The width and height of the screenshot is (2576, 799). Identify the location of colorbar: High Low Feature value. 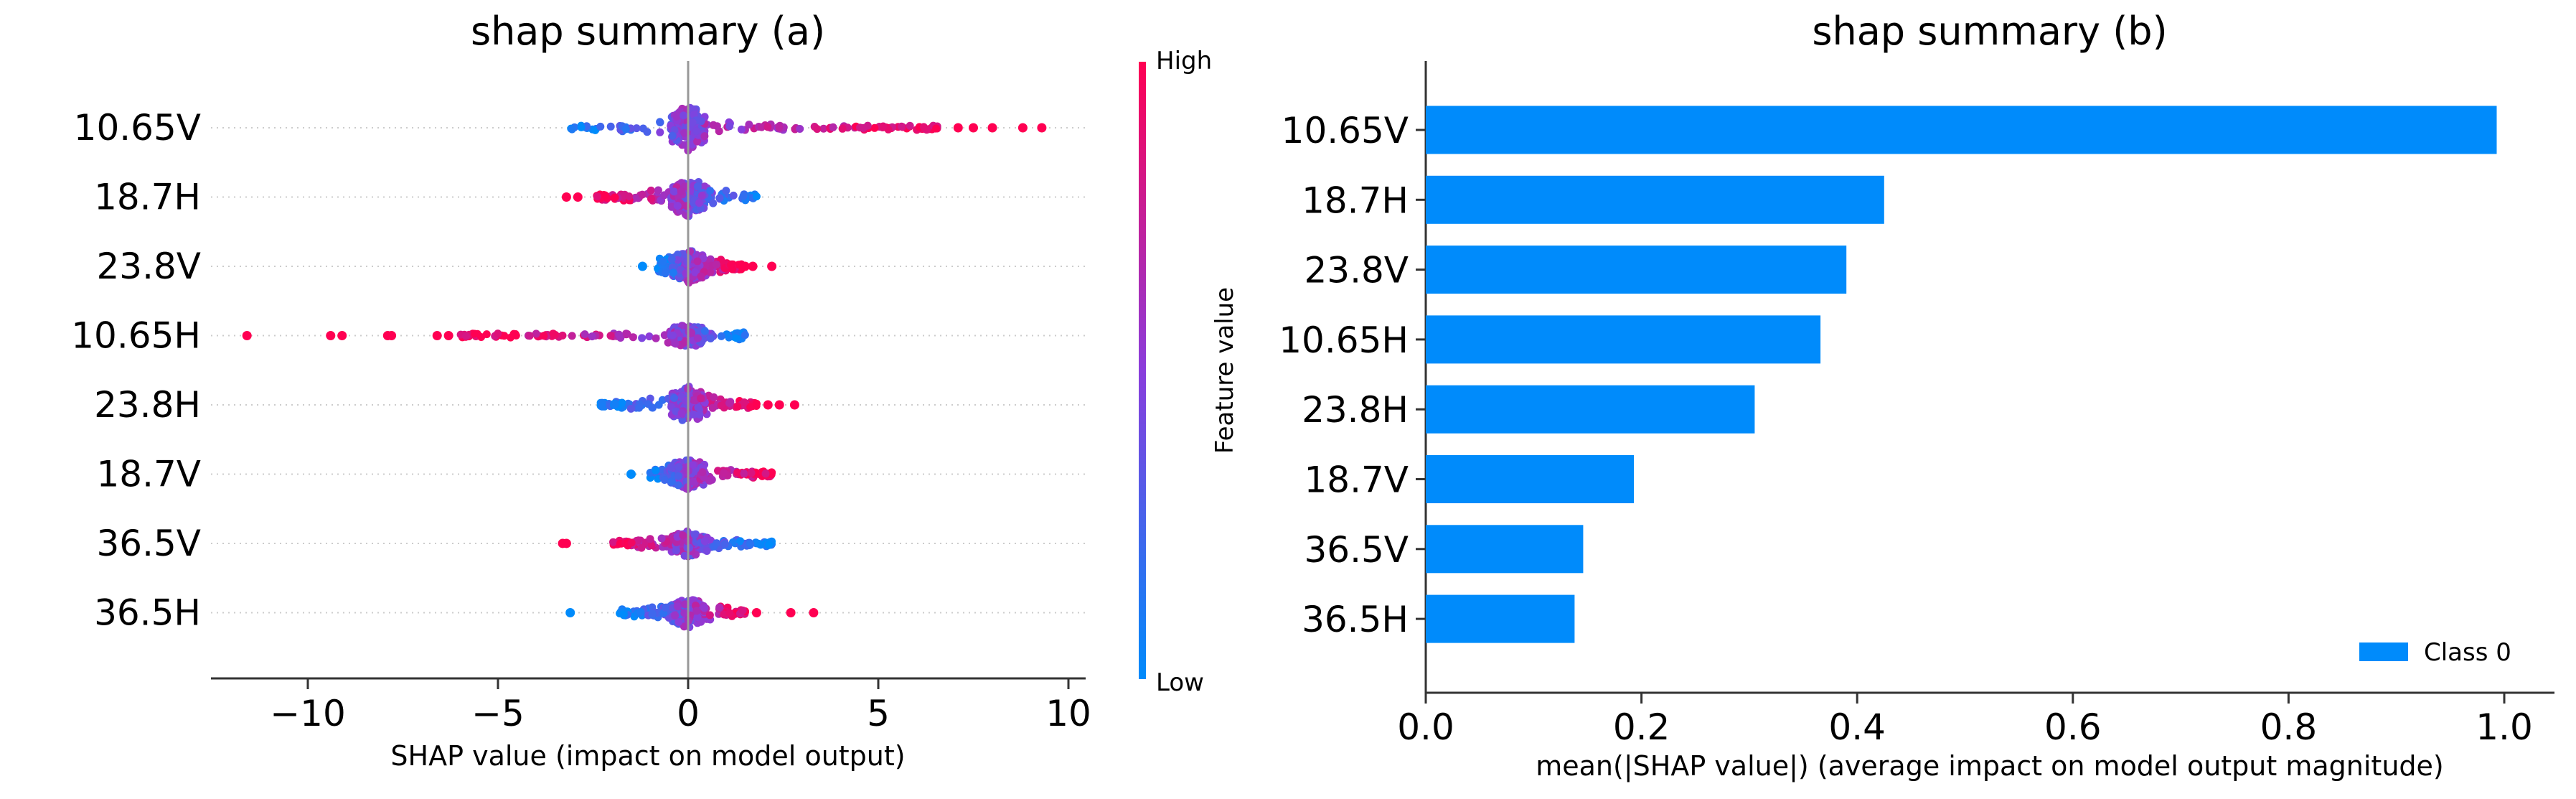
(1189, 372).